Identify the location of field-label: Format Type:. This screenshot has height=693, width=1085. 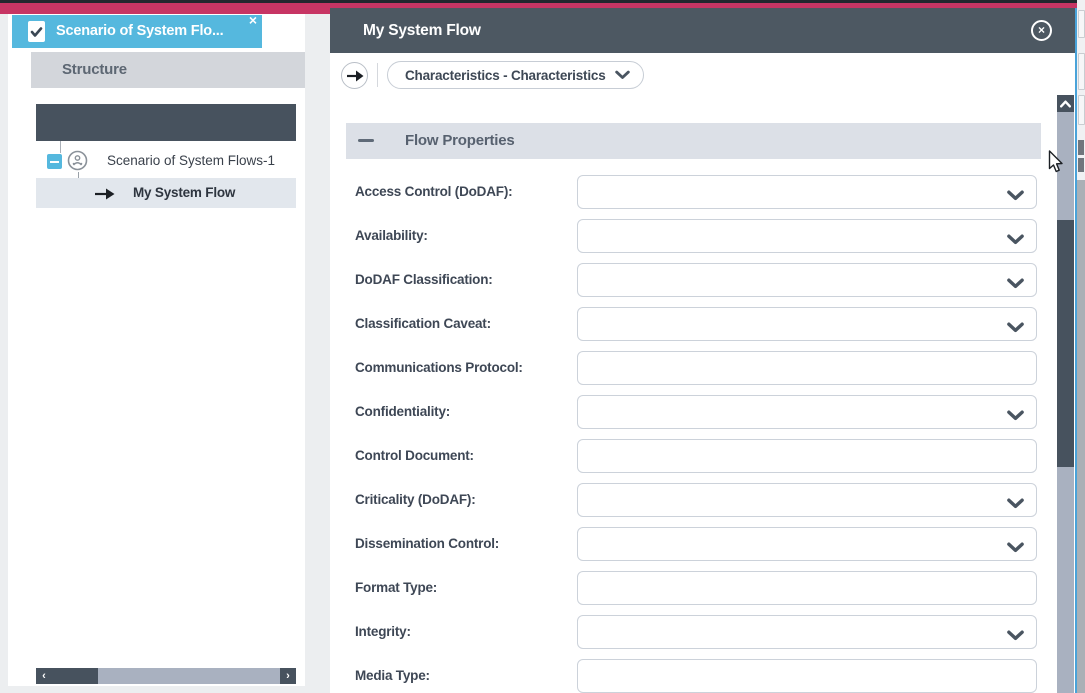
(396, 587).